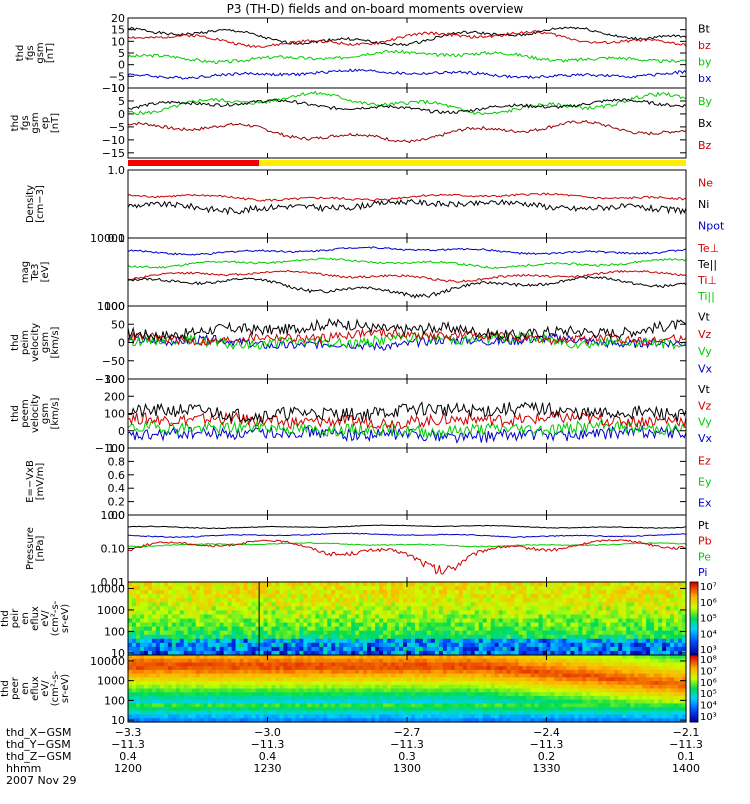  What do you see at coordinates (705, 482) in the screenshot?
I see `legend-entry: Ey` at bounding box center [705, 482].